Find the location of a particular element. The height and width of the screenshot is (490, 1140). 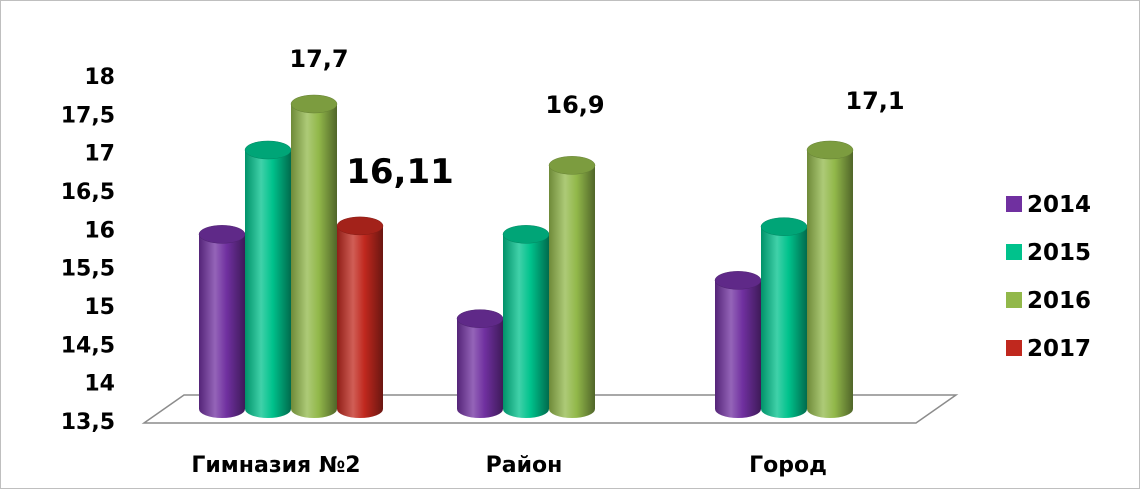

y-tick-label: 16,5 is located at coordinates (88, 192).